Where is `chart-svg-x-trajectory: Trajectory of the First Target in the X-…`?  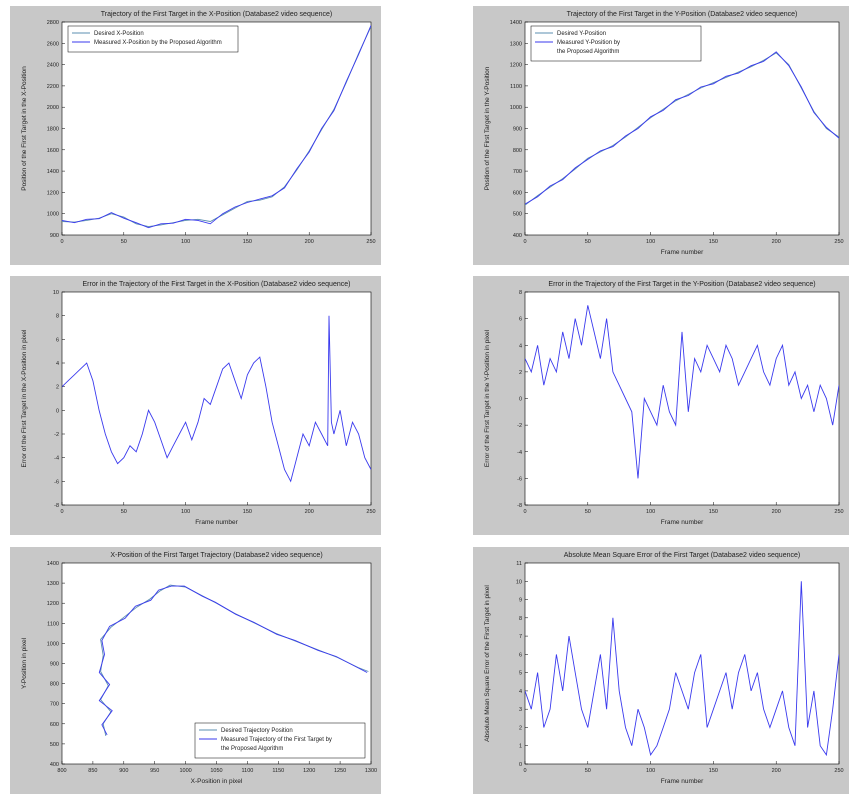
chart-svg-x-trajectory: Trajectory of the First Target in the X-… is located at coordinates (198, 128).